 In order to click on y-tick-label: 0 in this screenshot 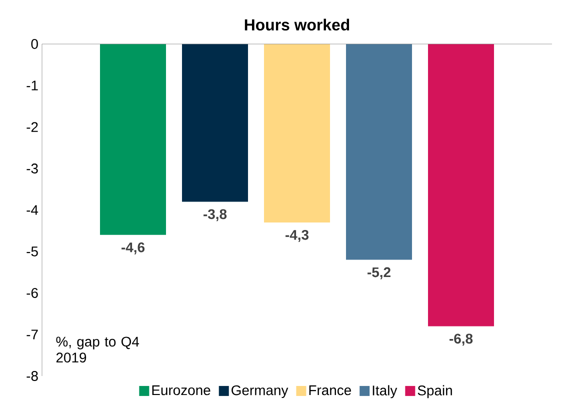, I will do `click(34, 44)`.